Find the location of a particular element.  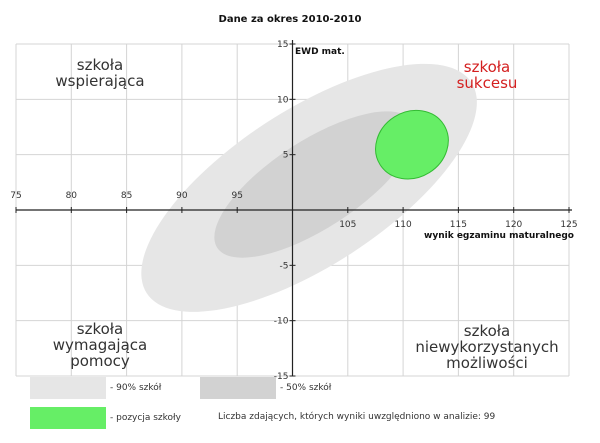

y-tick-label: -15 is located at coordinates (281, 377).